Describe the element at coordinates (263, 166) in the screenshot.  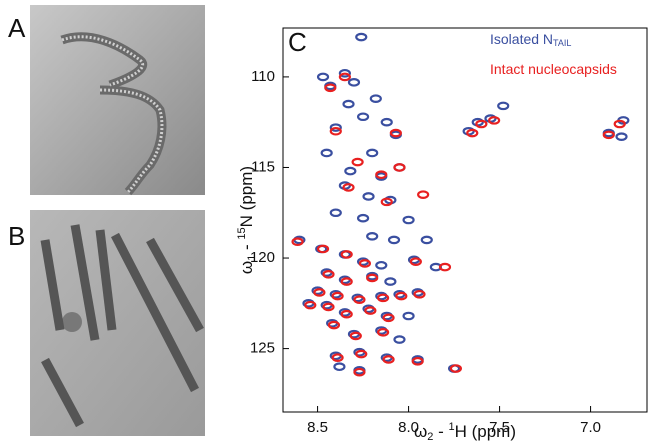
I see `y-tick-label: 115` at that location.